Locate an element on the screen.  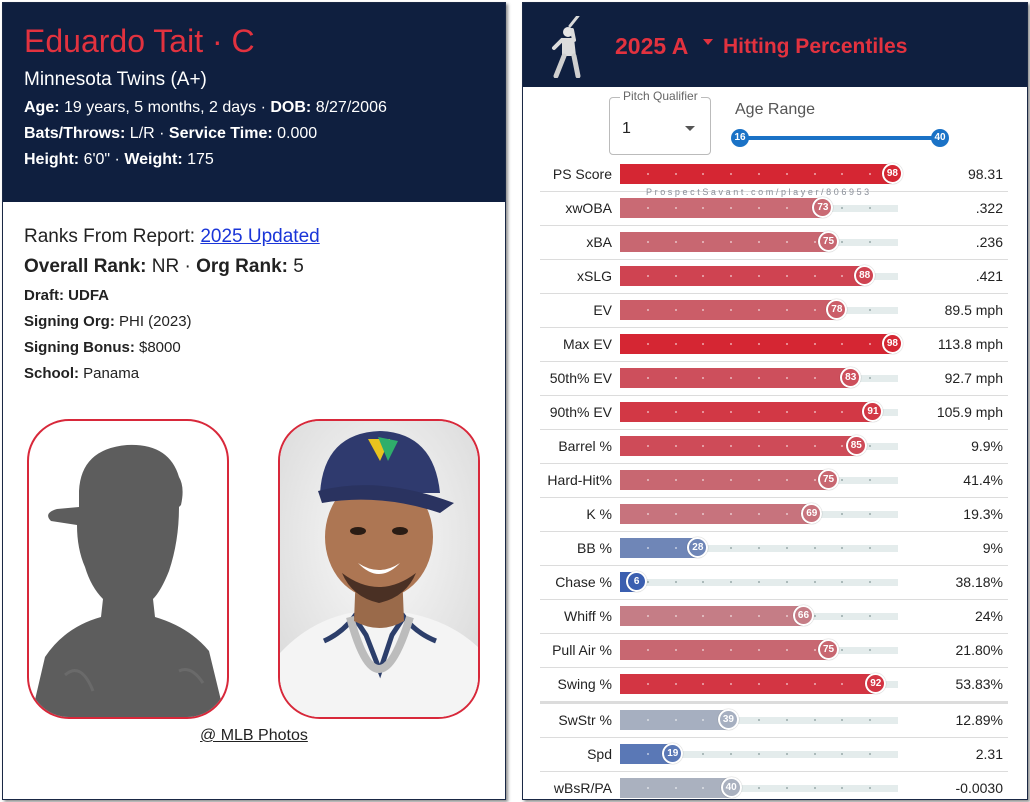
percentile-knob: 78 is located at coordinates (837, 309).